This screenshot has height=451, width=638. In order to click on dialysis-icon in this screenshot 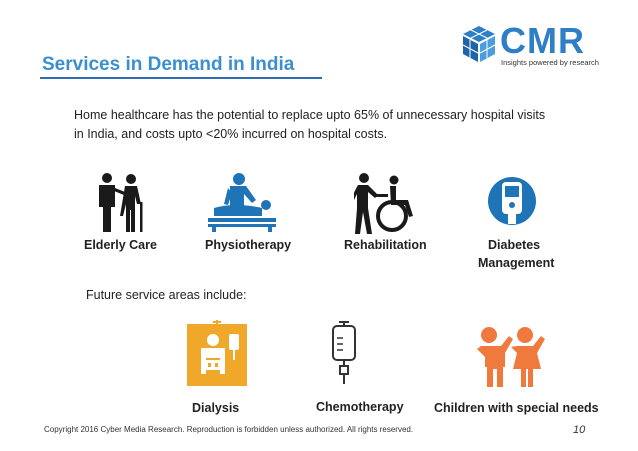, I will do `click(217, 353)`.